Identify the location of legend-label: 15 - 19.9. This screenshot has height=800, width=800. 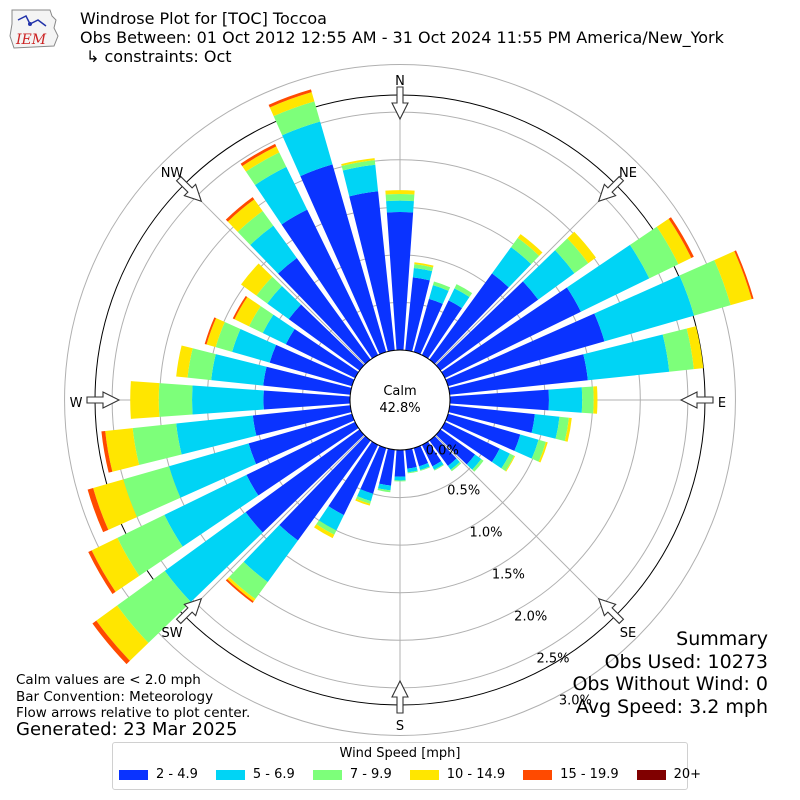
(589, 774).